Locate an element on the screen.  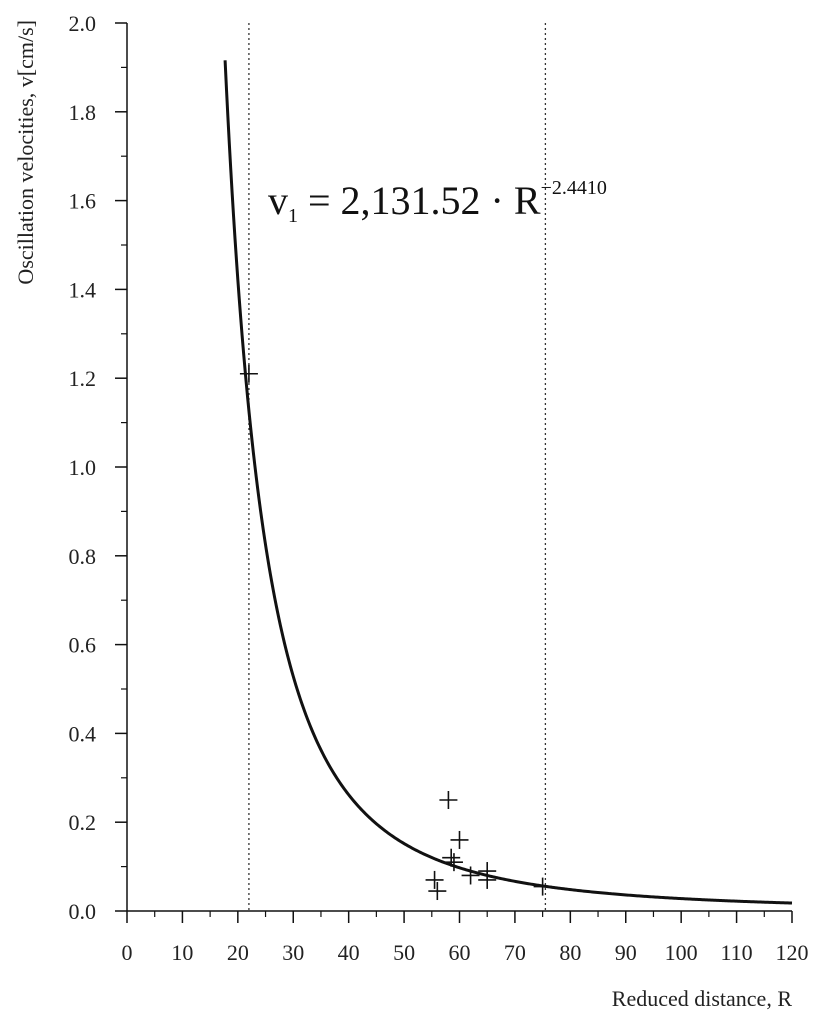
x-tick-label: 0 is located at coordinates (127, 952).